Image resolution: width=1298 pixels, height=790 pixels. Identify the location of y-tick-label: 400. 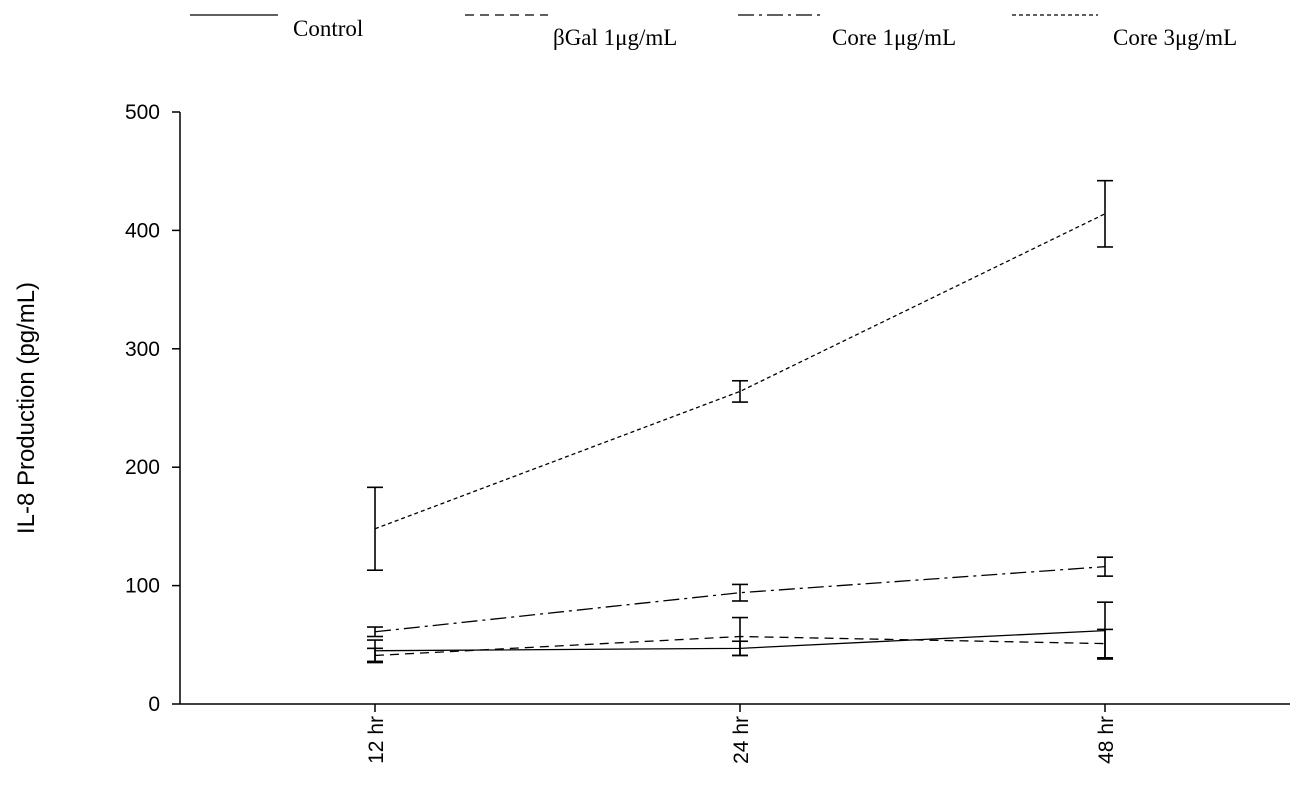
(142, 230).